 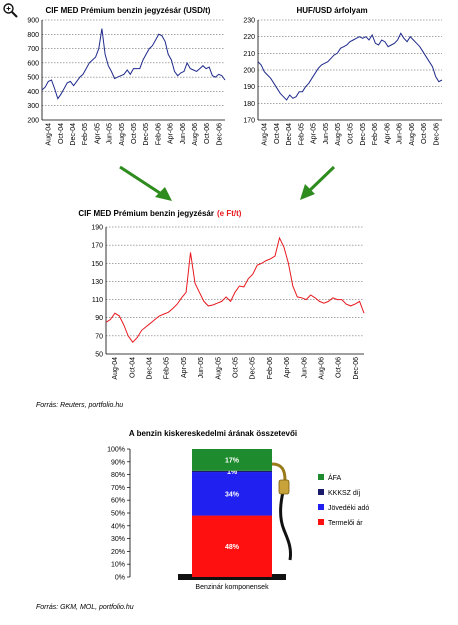 What do you see at coordinates (85, 134) in the screenshot?
I see `chart-usd-x-tick-label: Feb-05` at bounding box center [85, 134].